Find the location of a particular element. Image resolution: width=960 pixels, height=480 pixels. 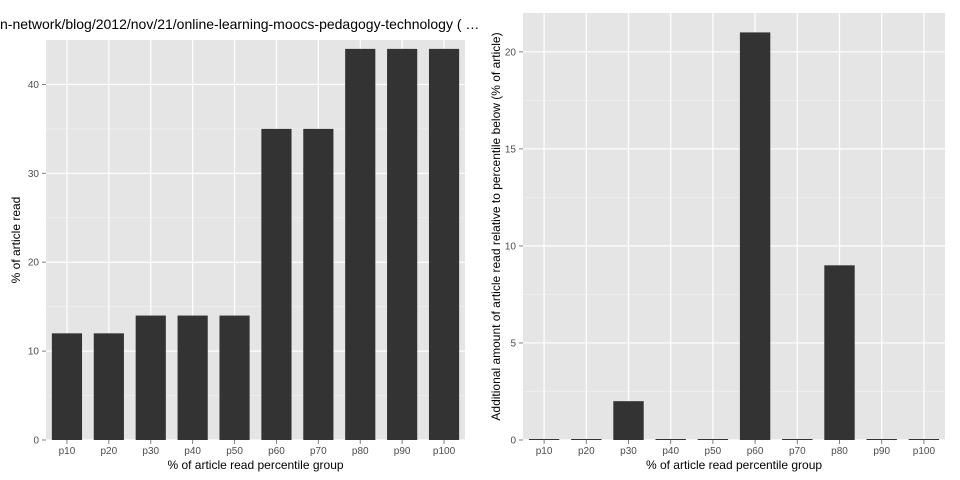

y-tick-label: 15 is located at coordinates (511, 149).